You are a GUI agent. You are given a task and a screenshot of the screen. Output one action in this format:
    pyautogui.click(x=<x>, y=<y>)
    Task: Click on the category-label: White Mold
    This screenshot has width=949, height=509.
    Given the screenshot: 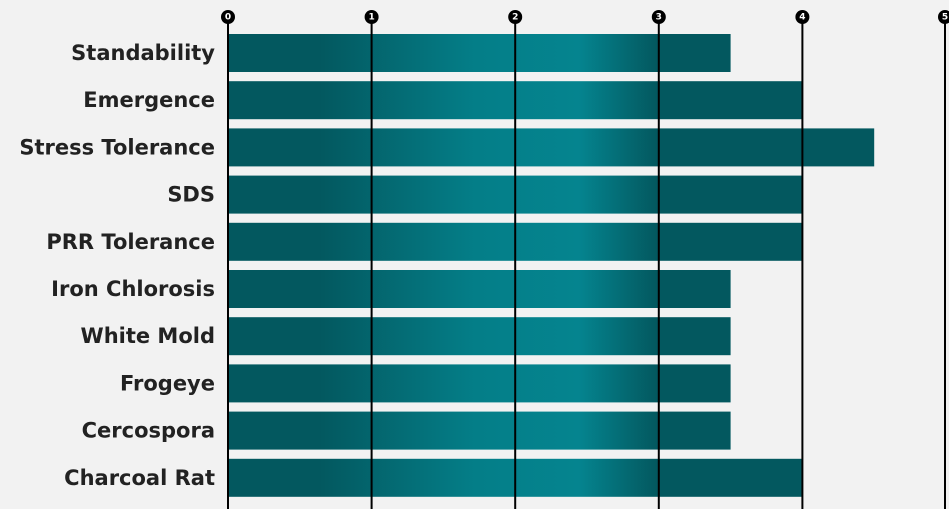 What is the action you would take?
    pyautogui.click(x=148, y=336)
    